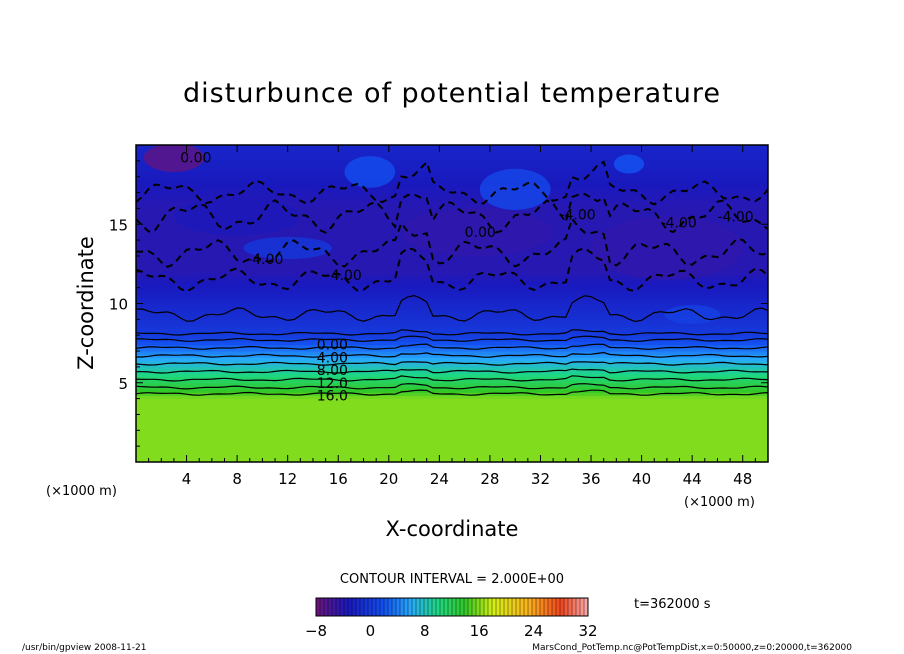  What do you see at coordinates (540, 479) in the screenshot?
I see `x-tick-label: 32` at bounding box center [540, 479].